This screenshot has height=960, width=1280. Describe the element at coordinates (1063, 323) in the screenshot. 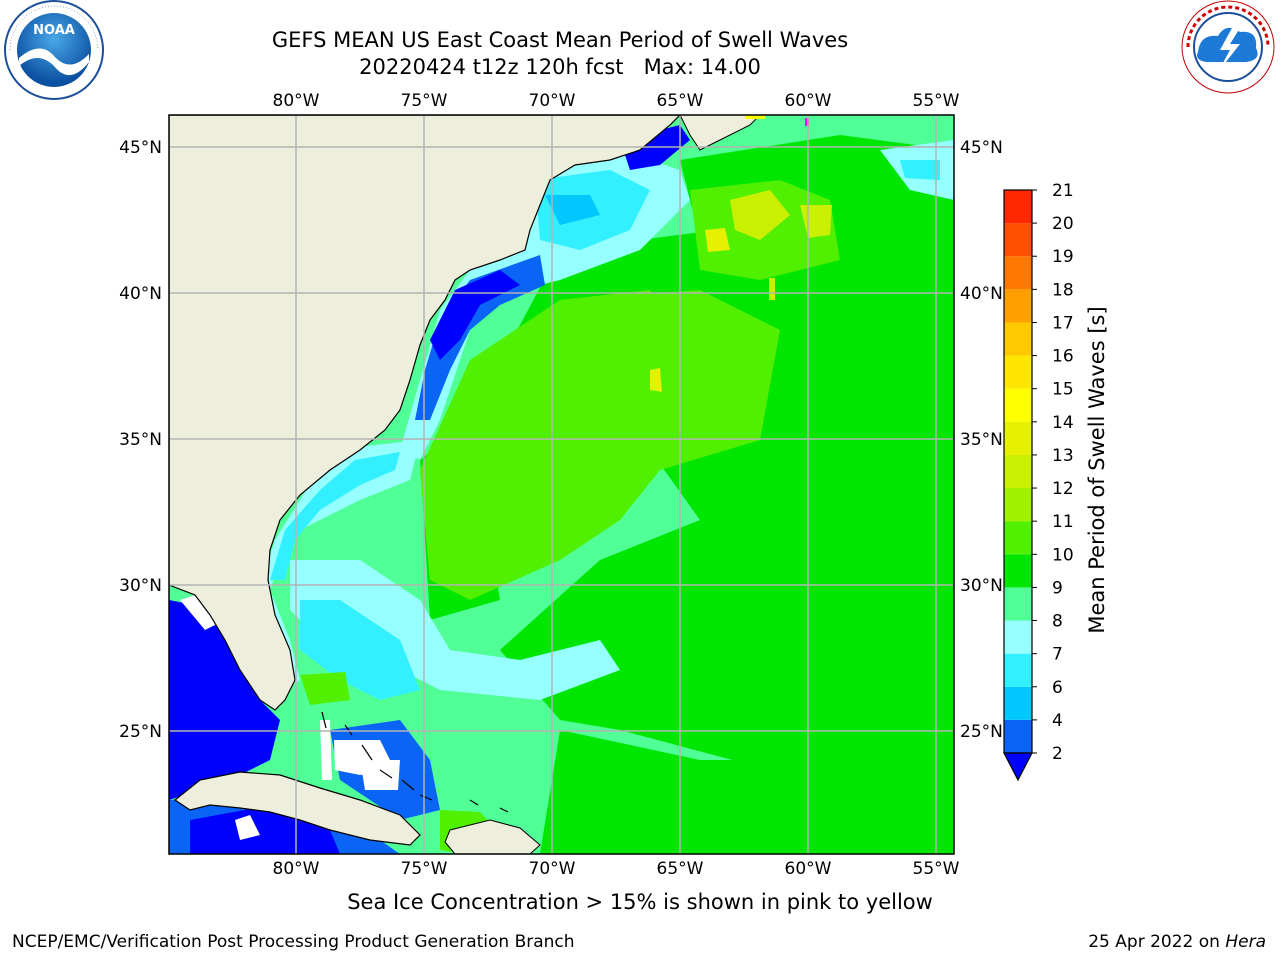

I see `colorbar-tick-label: 17` at that location.